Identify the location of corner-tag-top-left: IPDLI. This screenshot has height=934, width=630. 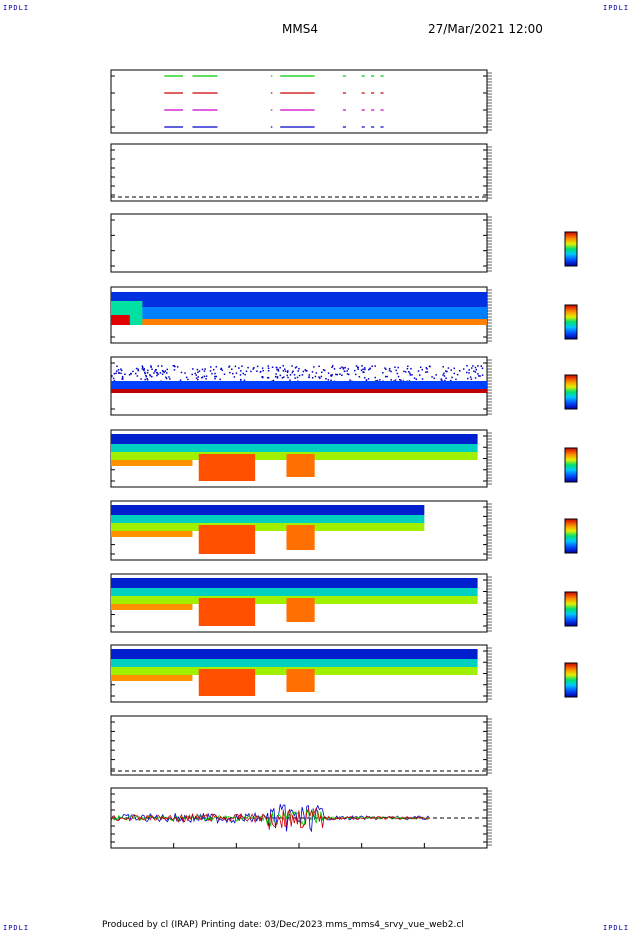
(16, 8).